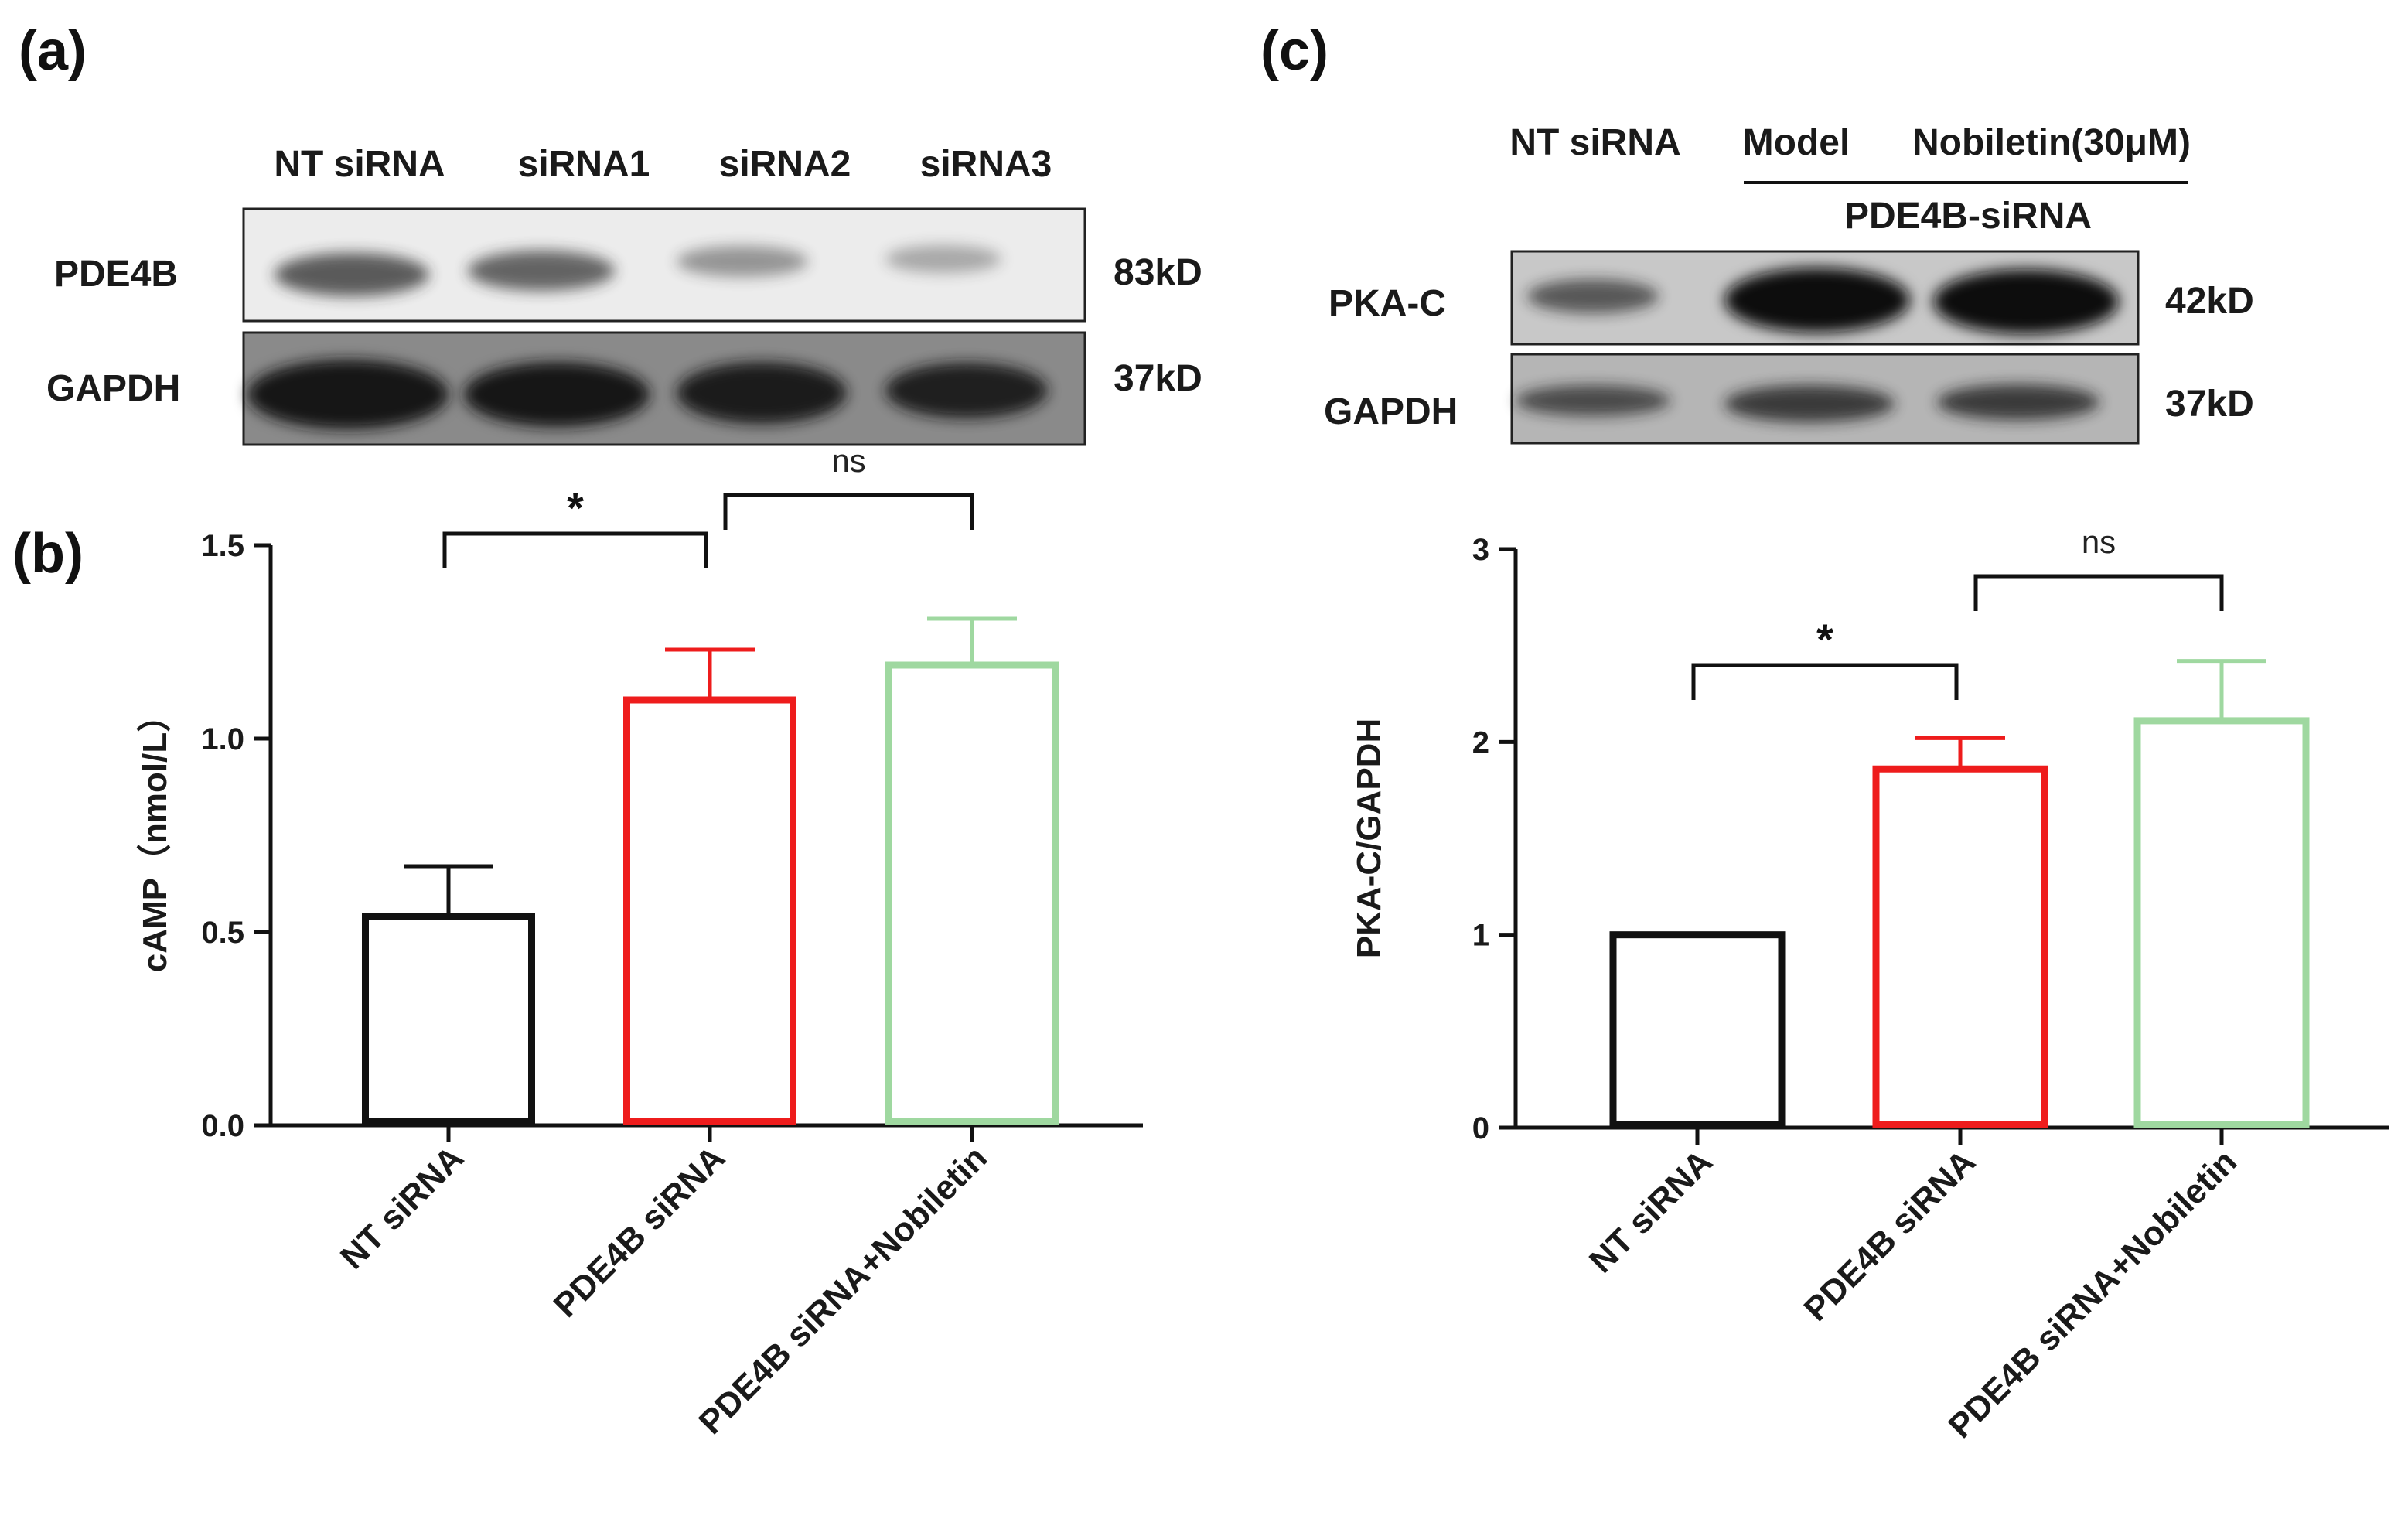  What do you see at coordinates (155, 835) in the screenshot?
I see `y-axis-label: cAMP（nmol/L）` at bounding box center [155, 835].